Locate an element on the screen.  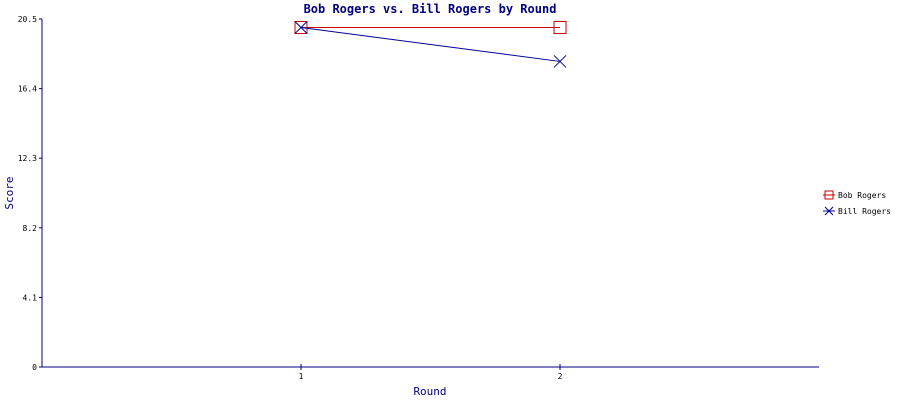
series-line-bill-rogers is located at coordinates (430, 44).